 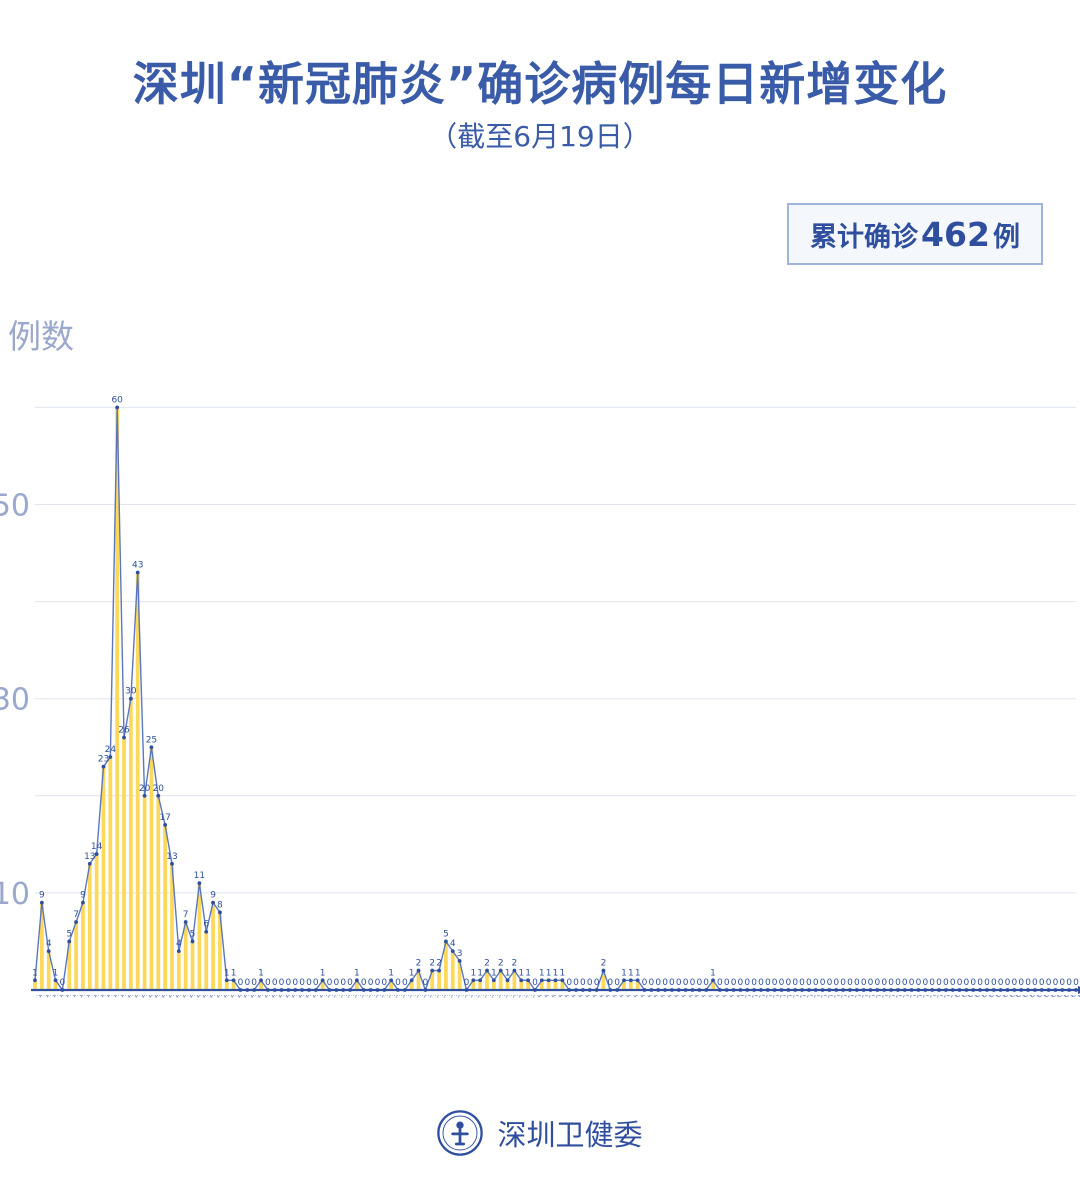 What do you see at coordinates (206, 925) in the screenshot?
I see `data-label: 6` at bounding box center [206, 925].